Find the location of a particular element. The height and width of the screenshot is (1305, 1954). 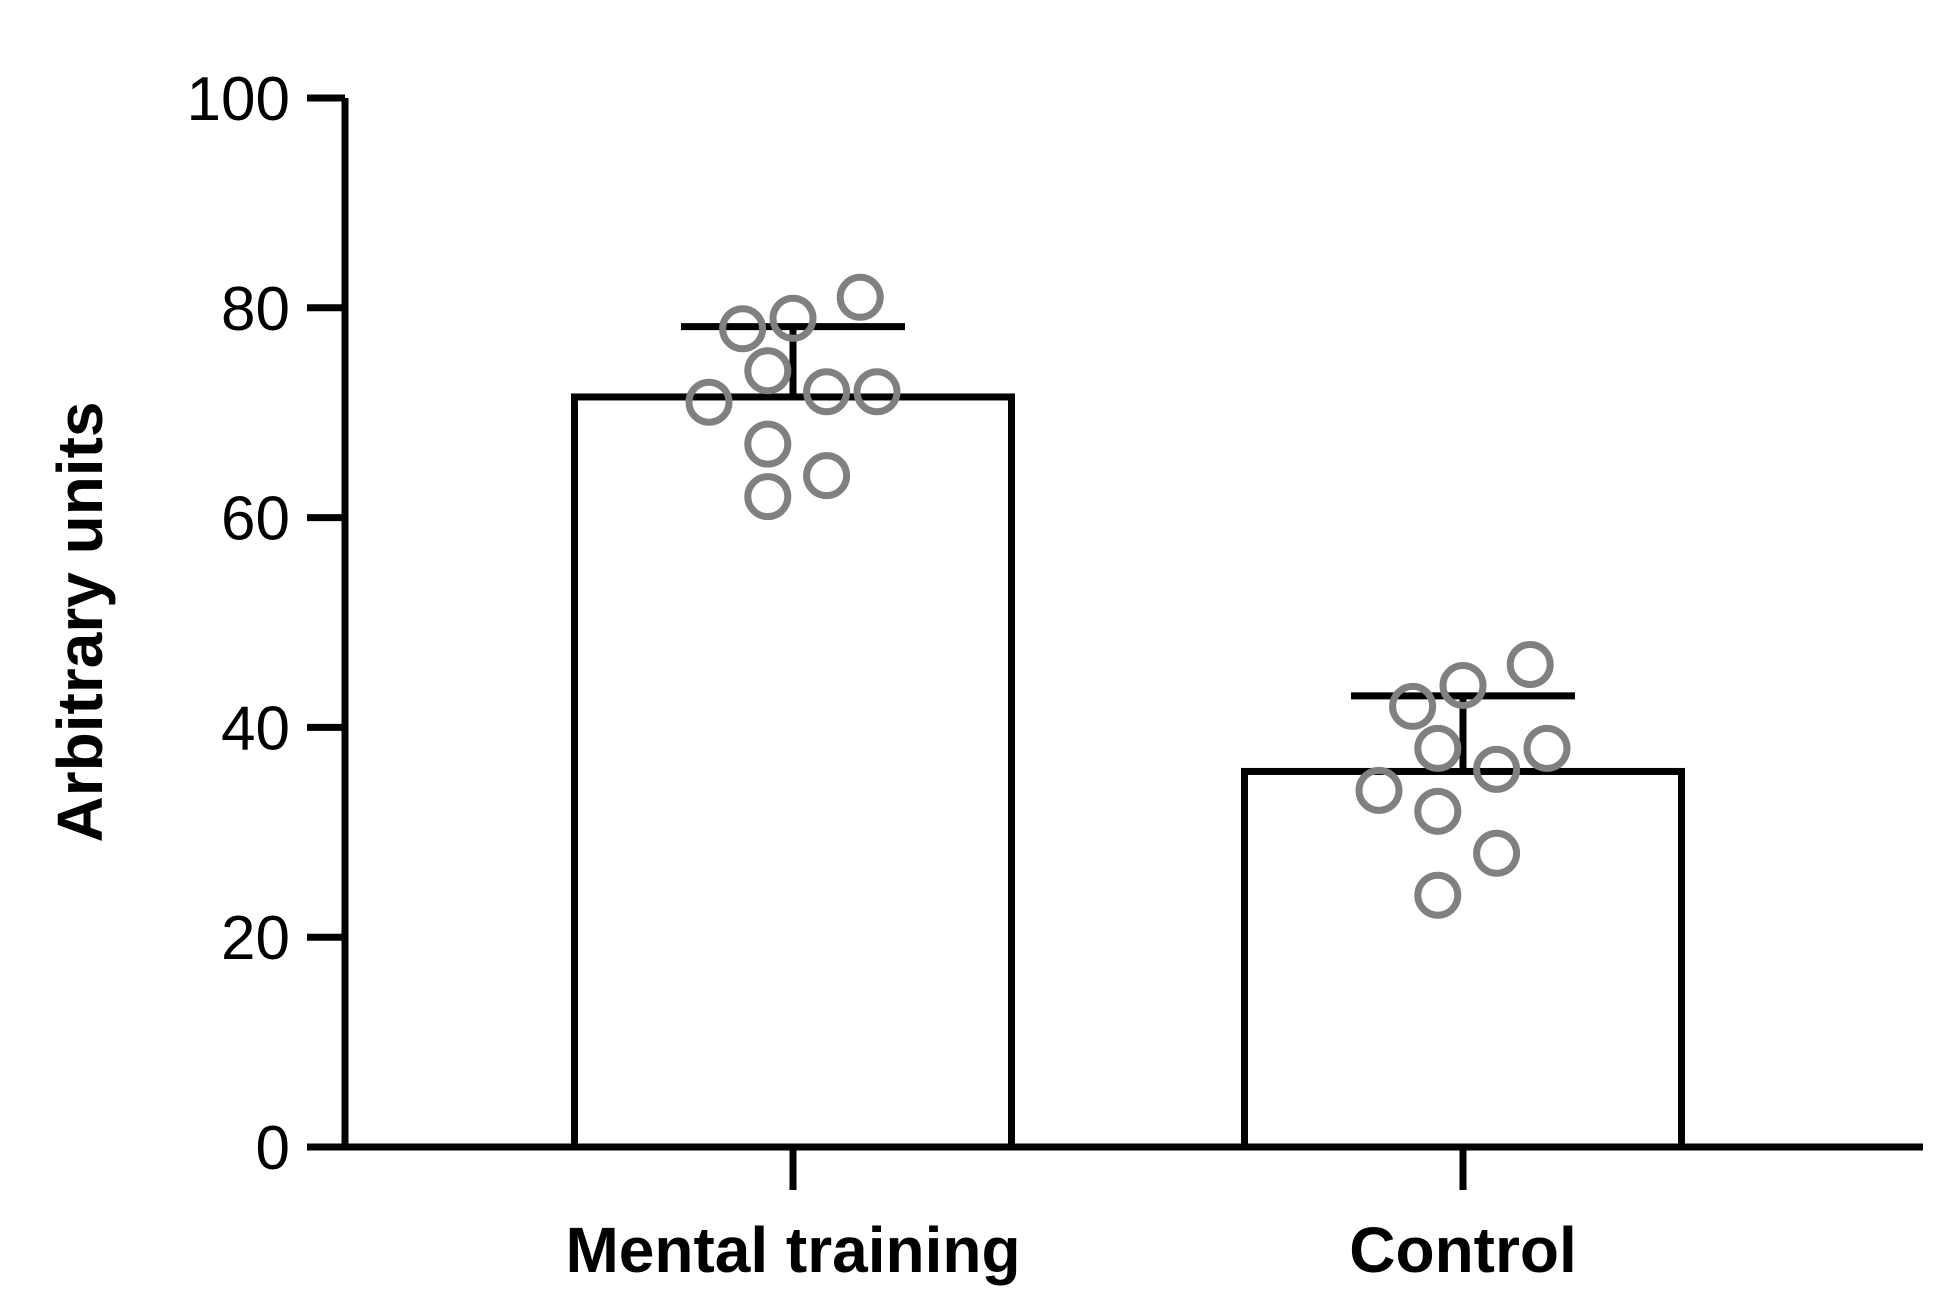

bar-mental-training is located at coordinates (793, 772).